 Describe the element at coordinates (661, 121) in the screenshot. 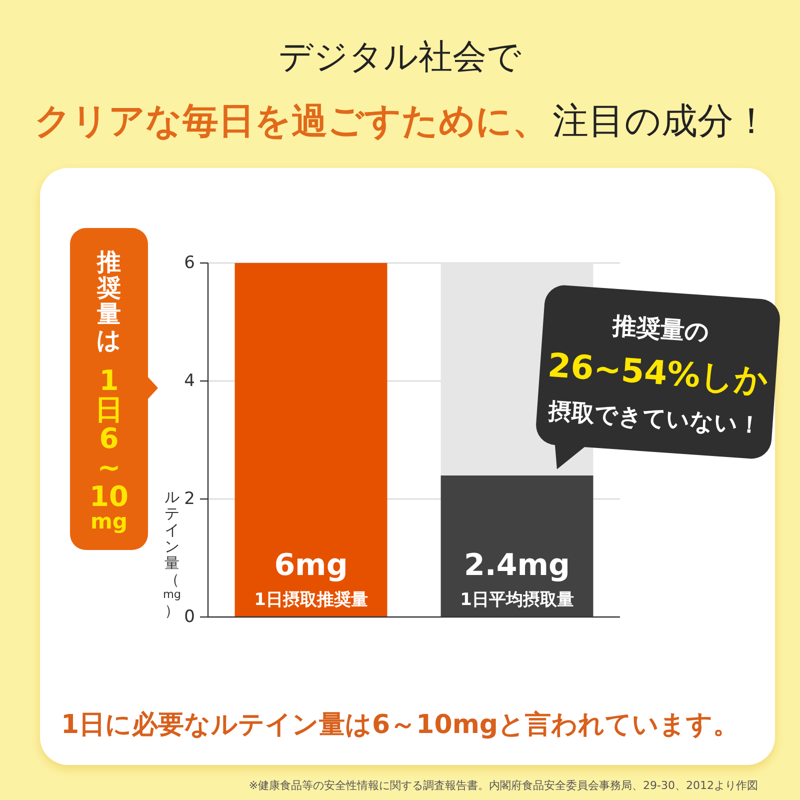

I see `text: 注目の成分！` at that location.